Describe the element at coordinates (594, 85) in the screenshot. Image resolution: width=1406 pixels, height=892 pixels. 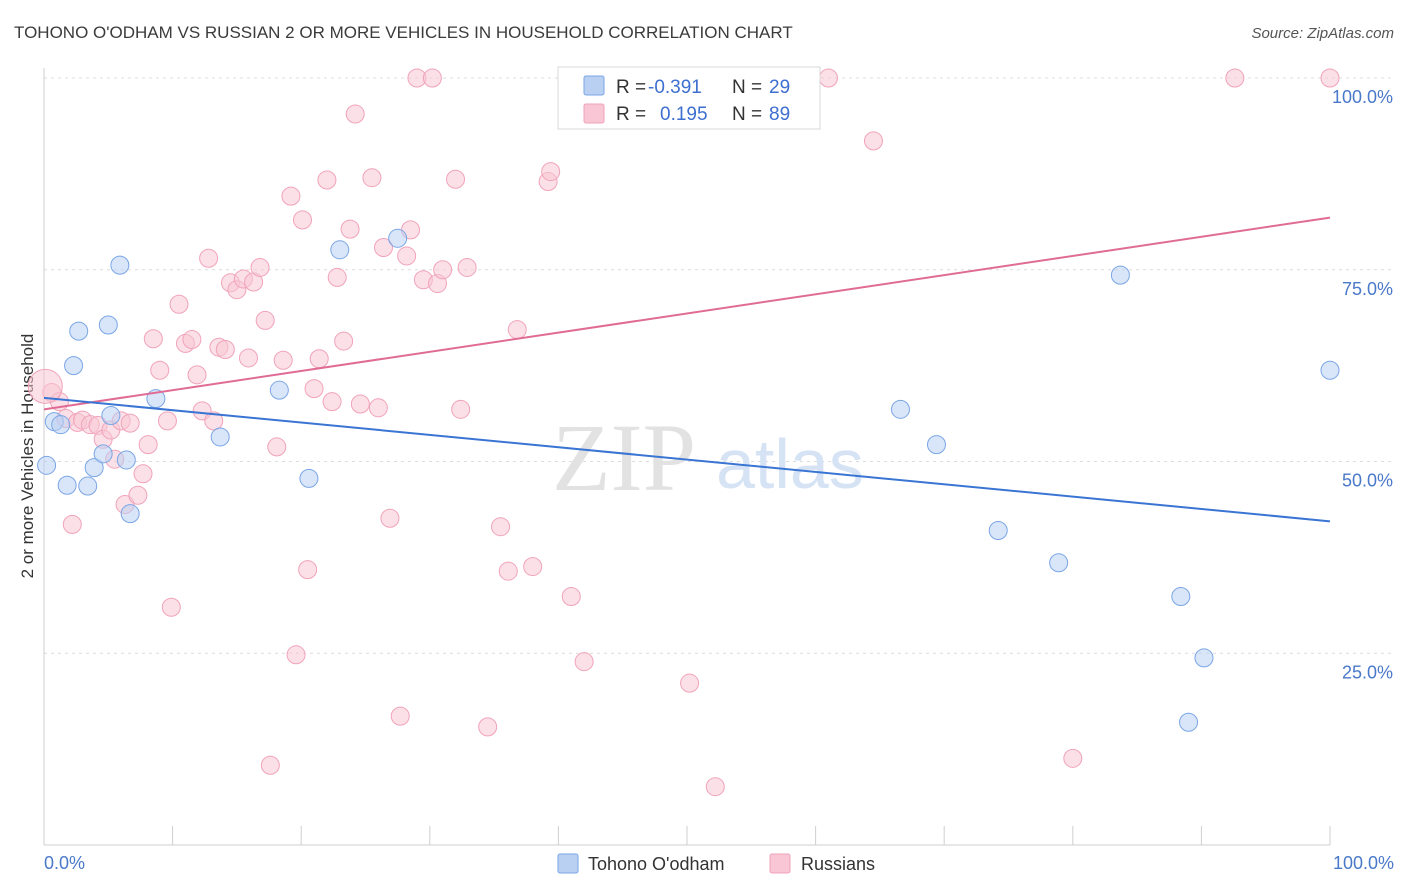
I see `legend-swatch-tohono` at that location.